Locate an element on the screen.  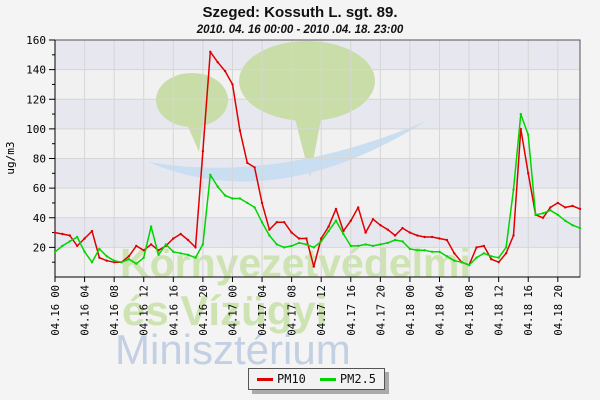
y-tick-label: 20 is located at coordinates (39, 247).